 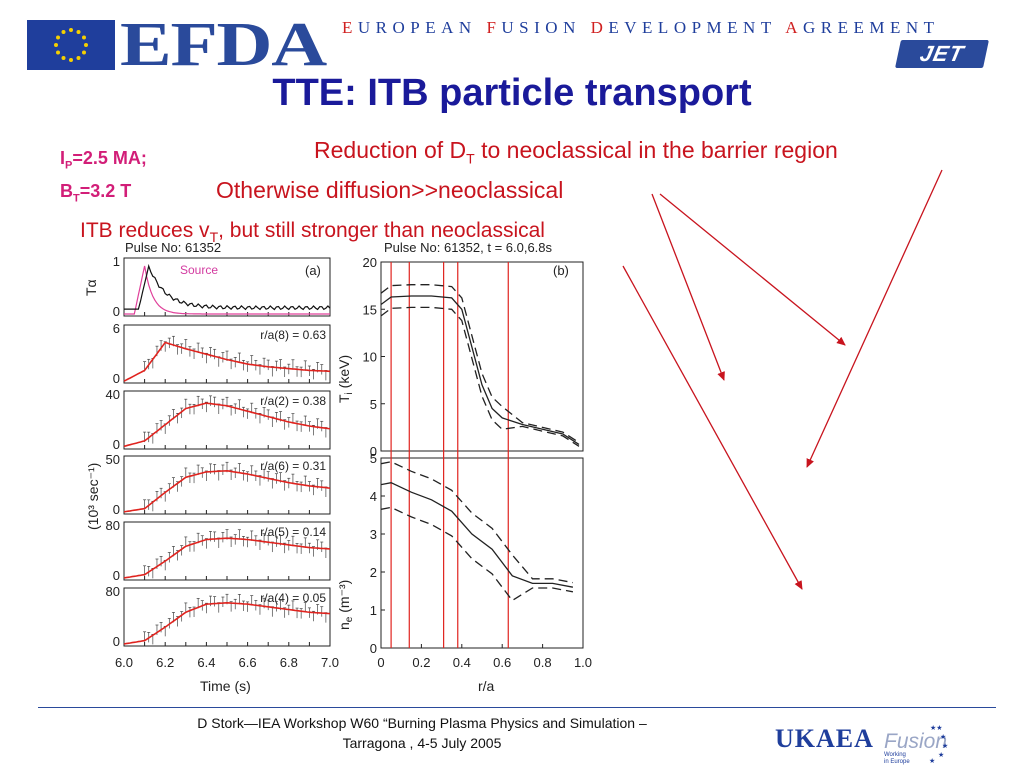 What do you see at coordinates (373, 534) in the screenshot?
I see `ne-ytick-label: 3` at bounding box center [373, 534].